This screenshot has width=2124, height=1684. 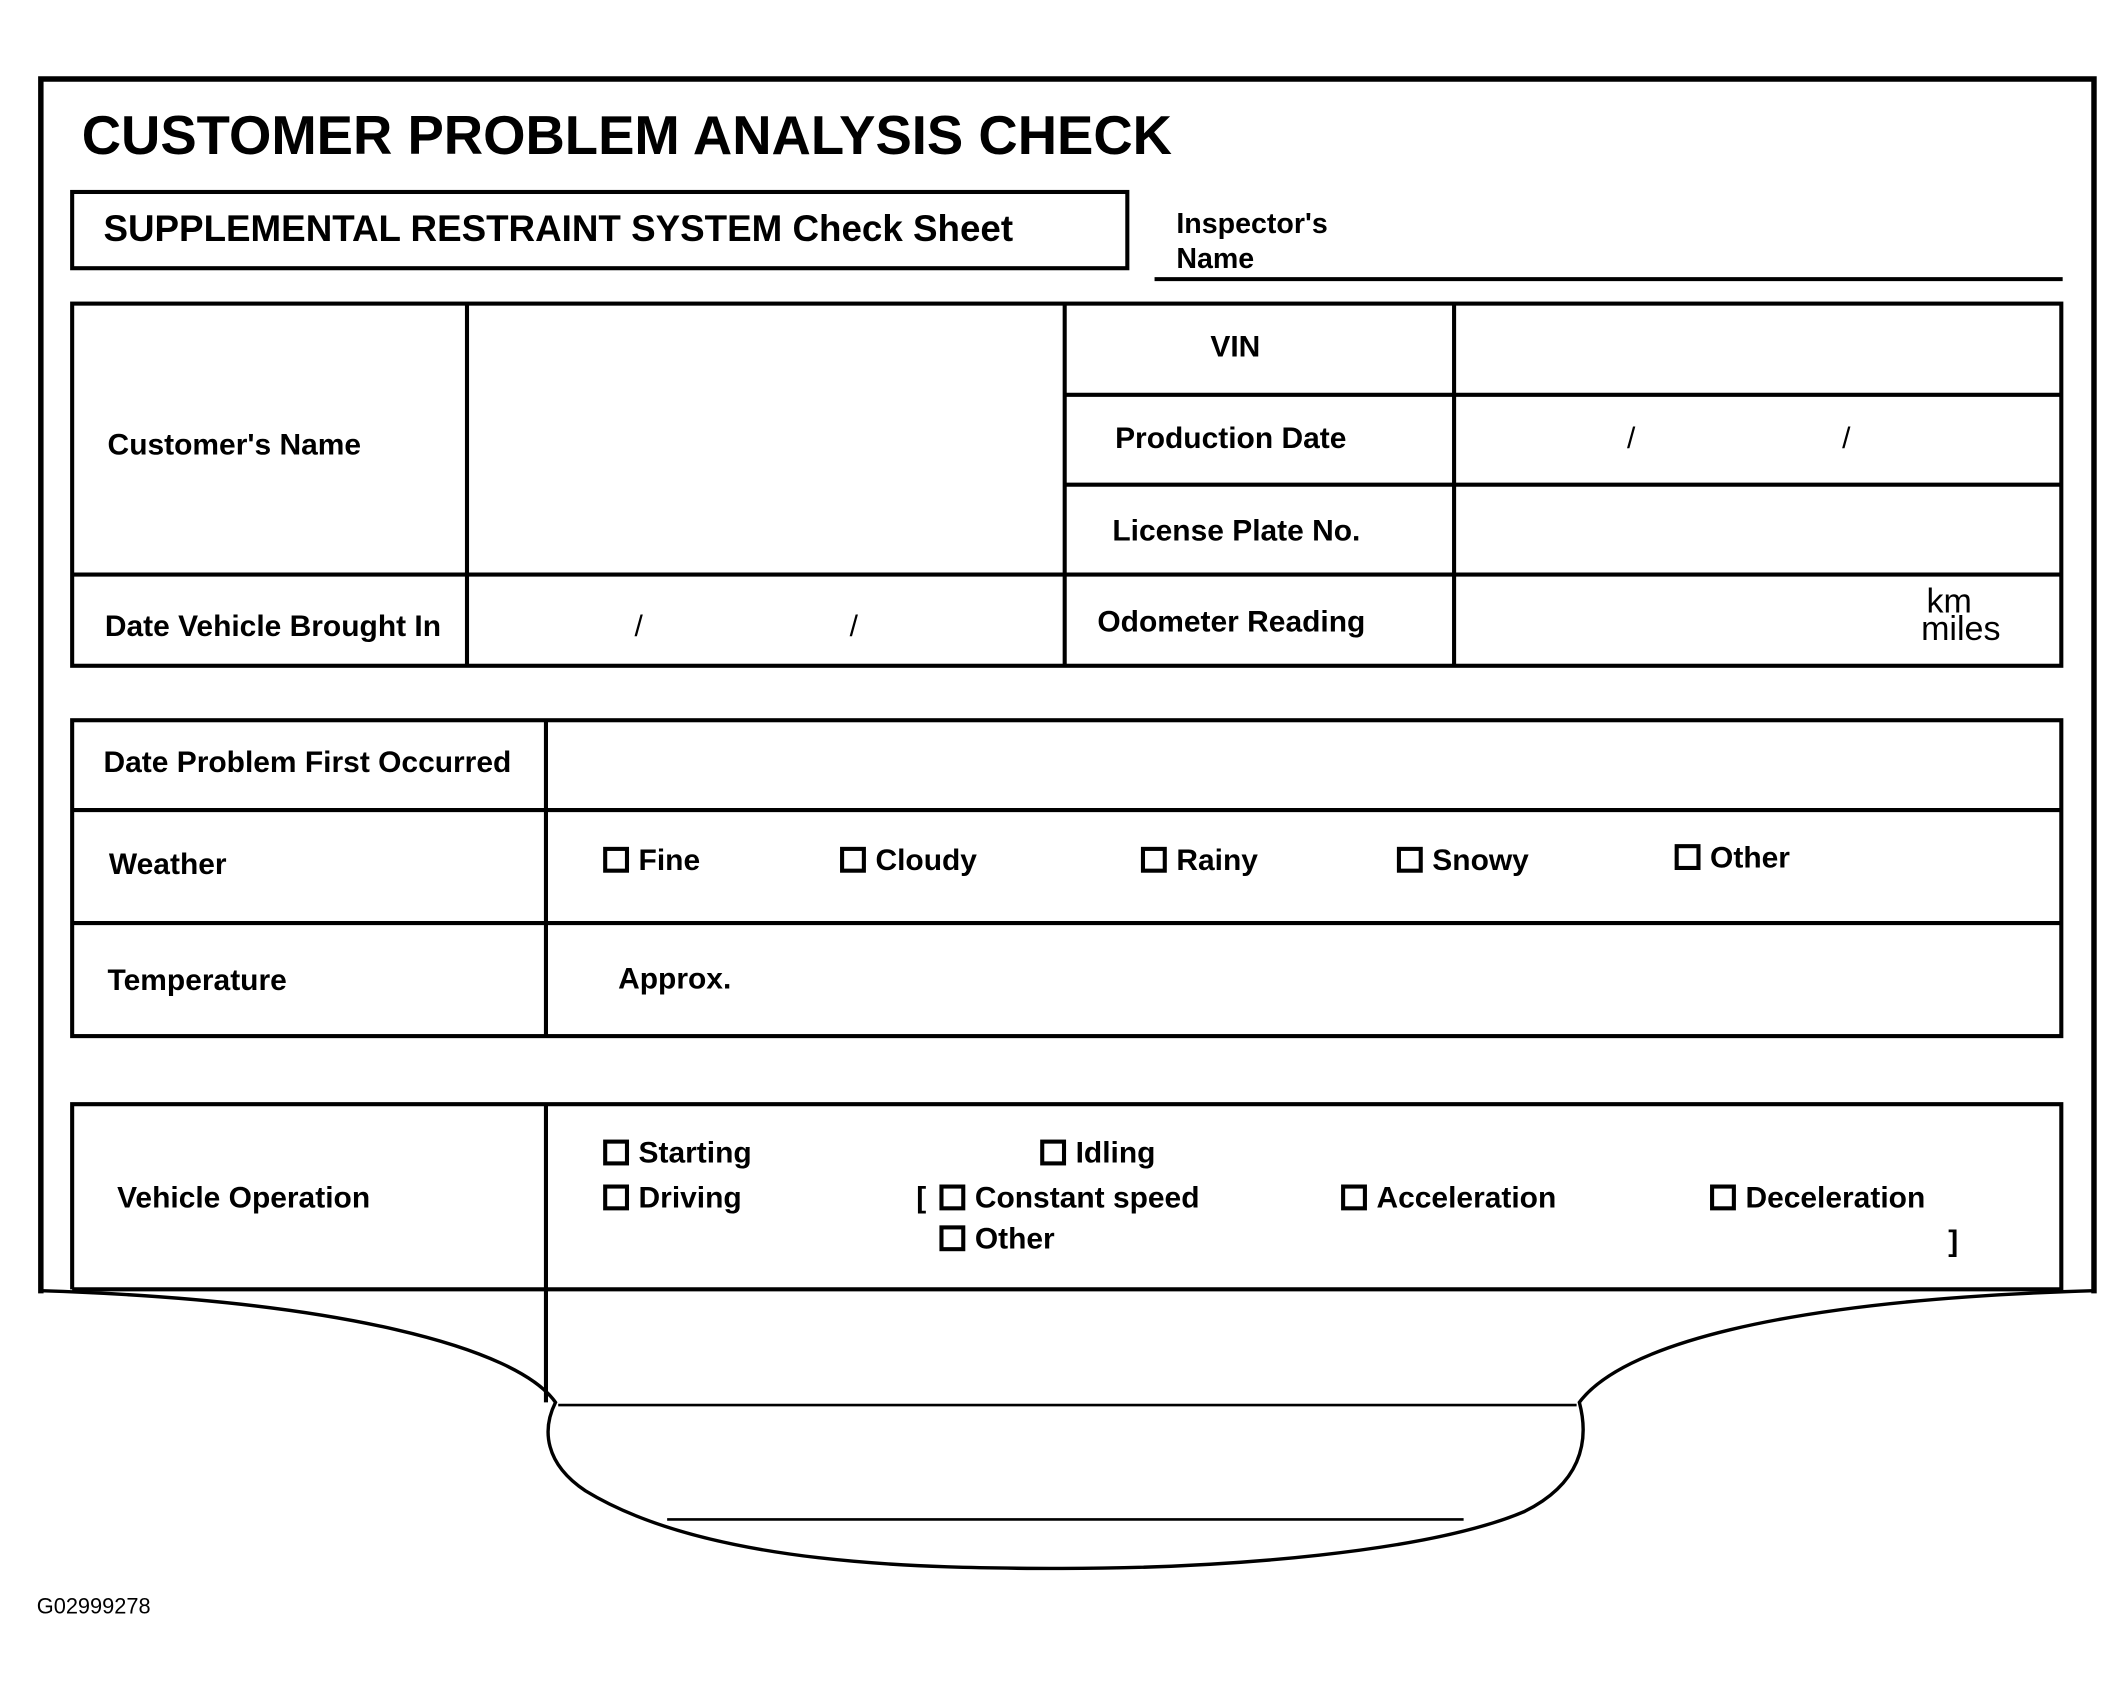 I want to click on date-brought-in-field, so click(x=766, y=620).